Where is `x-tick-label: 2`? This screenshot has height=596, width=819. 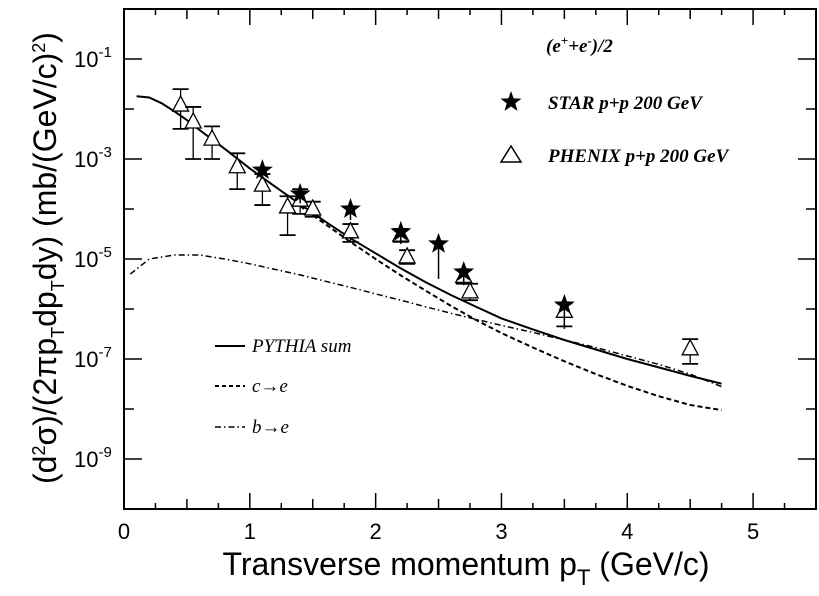 x-tick-label: 2 is located at coordinates (376, 531).